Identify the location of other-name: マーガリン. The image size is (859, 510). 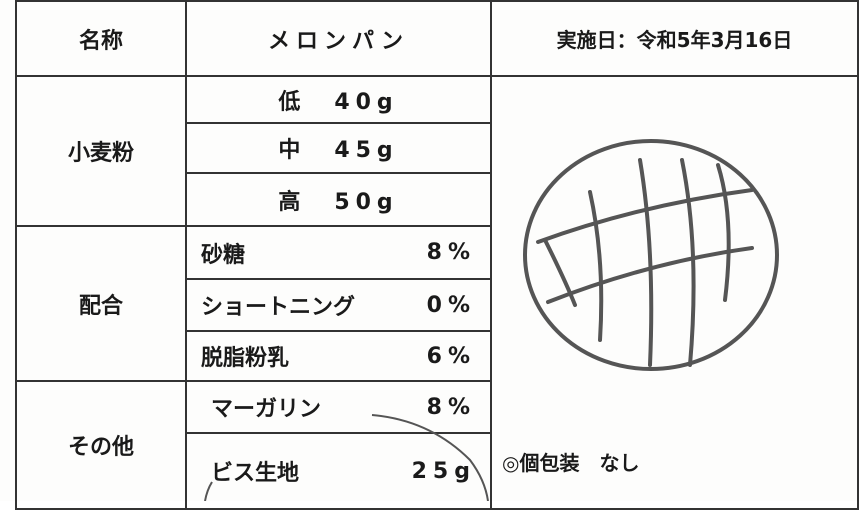
(266, 409).